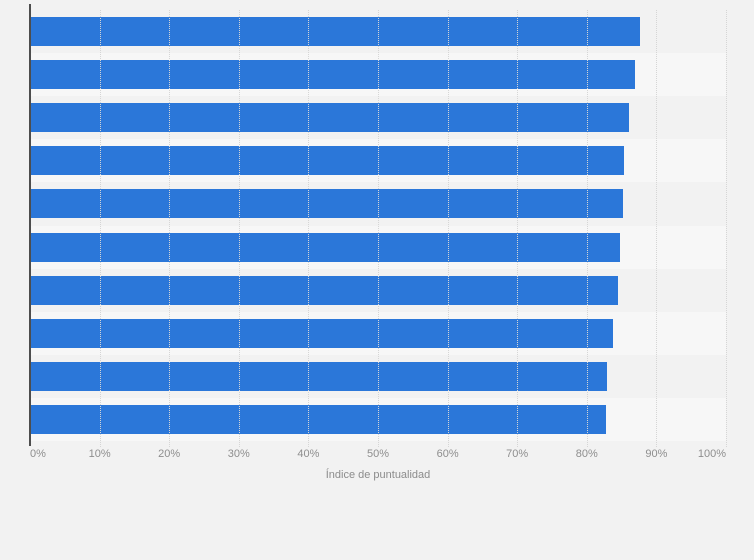 Image resolution: width=754 pixels, height=560 pixels. I want to click on x-axis-tick-label: 90%, so click(656, 454).